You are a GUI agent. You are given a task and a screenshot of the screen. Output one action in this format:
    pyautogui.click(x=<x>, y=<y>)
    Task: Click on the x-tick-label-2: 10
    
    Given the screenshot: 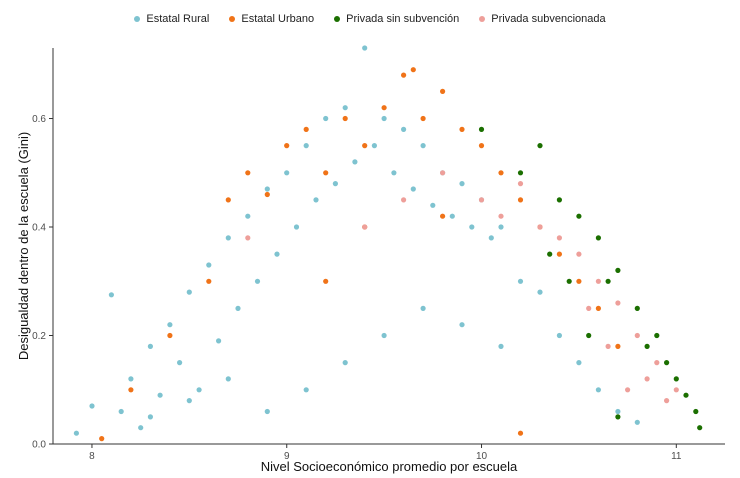 What is the action you would take?
    pyautogui.click(x=482, y=456)
    